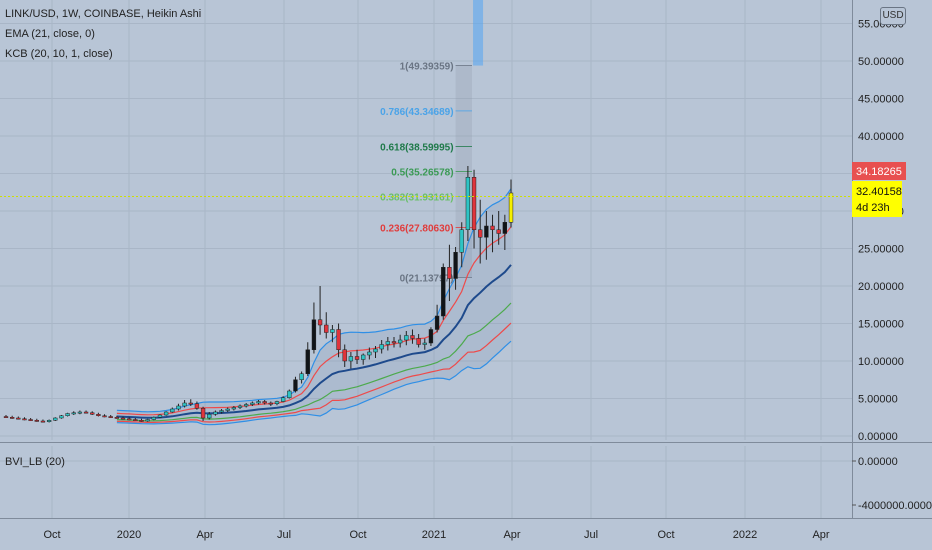 The image size is (932, 550). I want to click on indicator-pane, so click(426, 482).